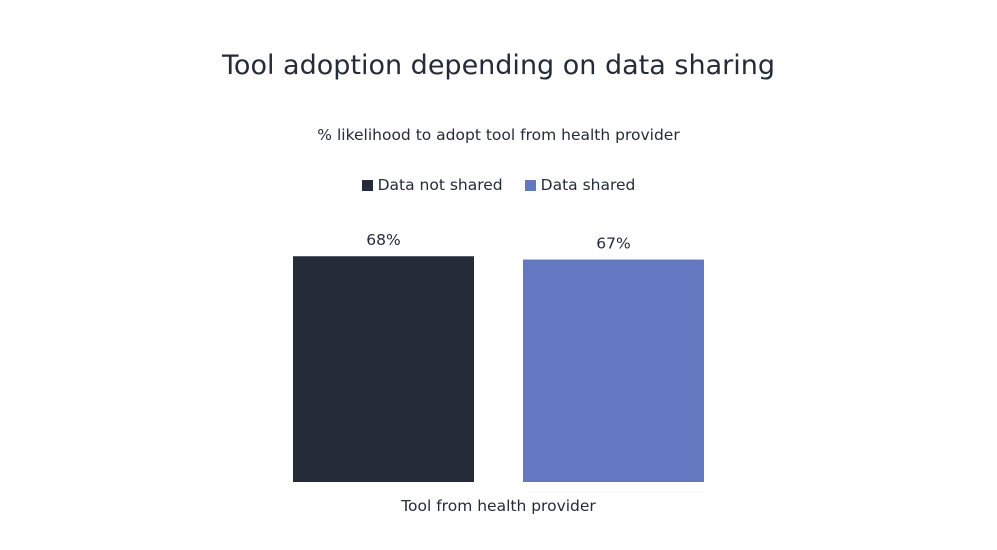  Describe the element at coordinates (588, 185) in the screenshot. I see `legend-label-data-shared: Data shared` at that location.